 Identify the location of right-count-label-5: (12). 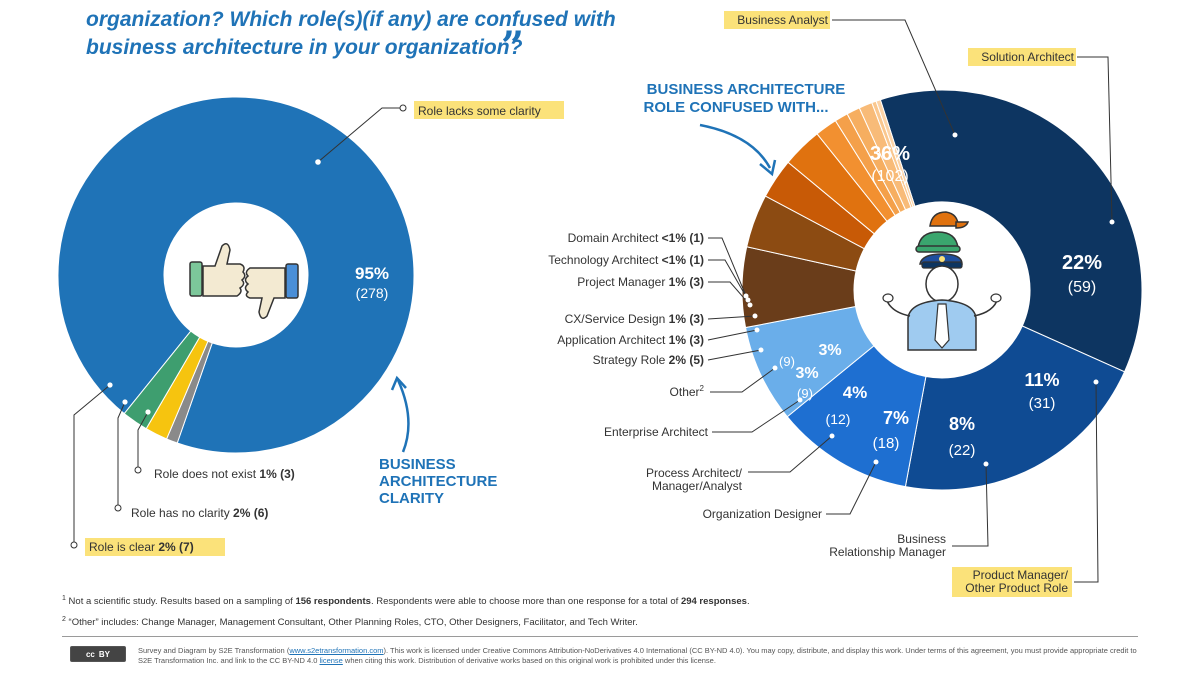
(838, 419).